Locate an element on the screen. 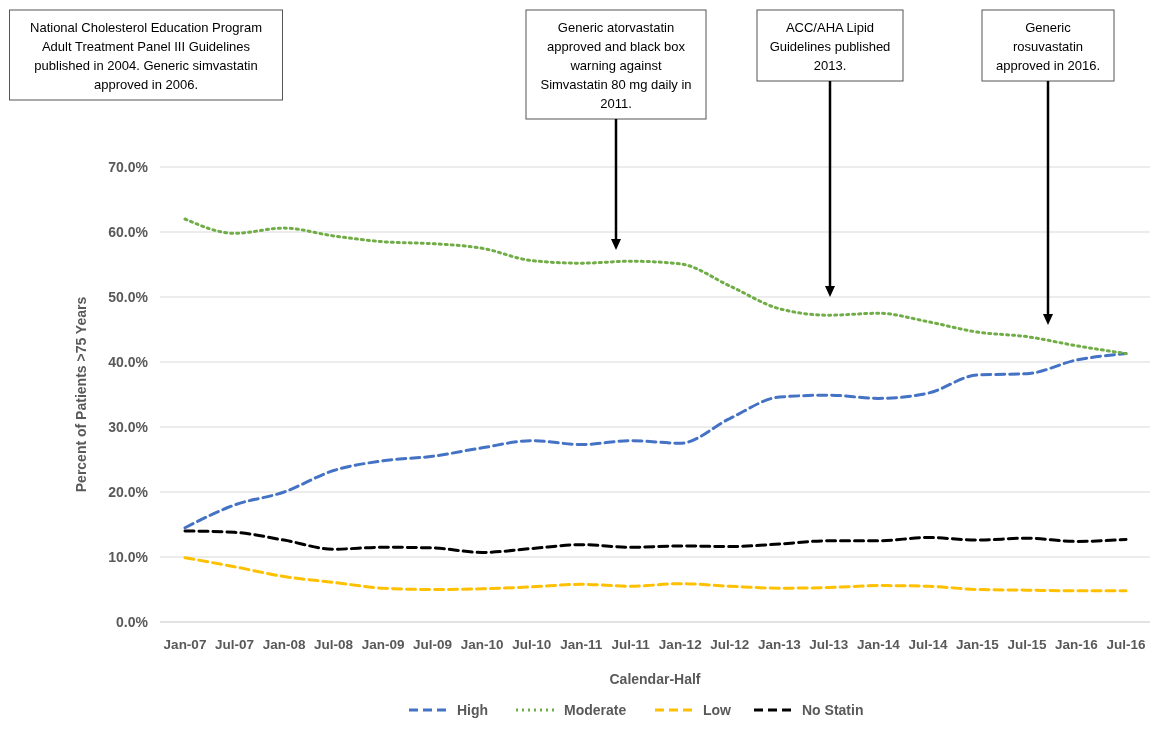 This screenshot has height=737, width=1156. x-tick-label: Jul-09 is located at coordinates (433, 644).